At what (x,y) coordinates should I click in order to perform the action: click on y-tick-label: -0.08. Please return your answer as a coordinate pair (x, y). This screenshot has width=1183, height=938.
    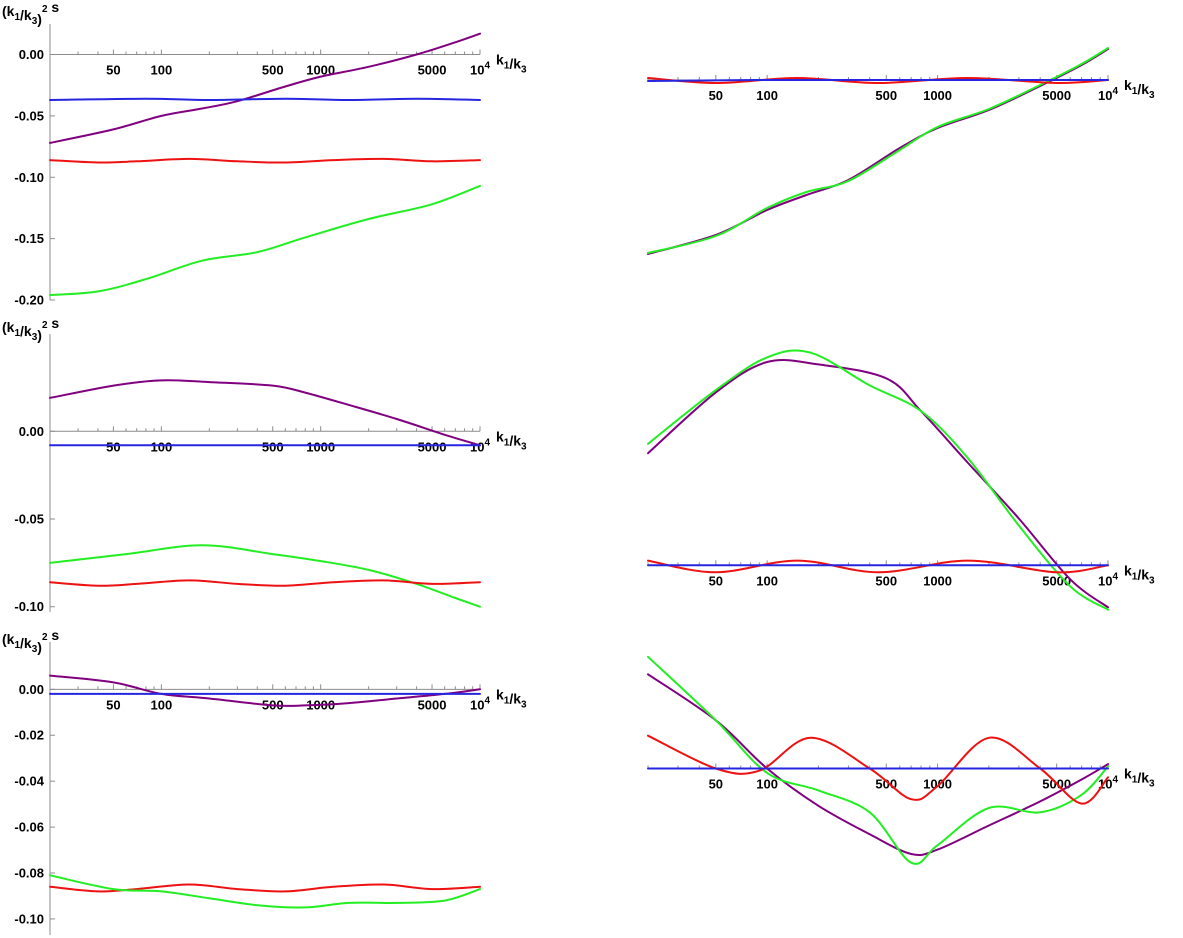
    Looking at the image, I should click on (29, 873).